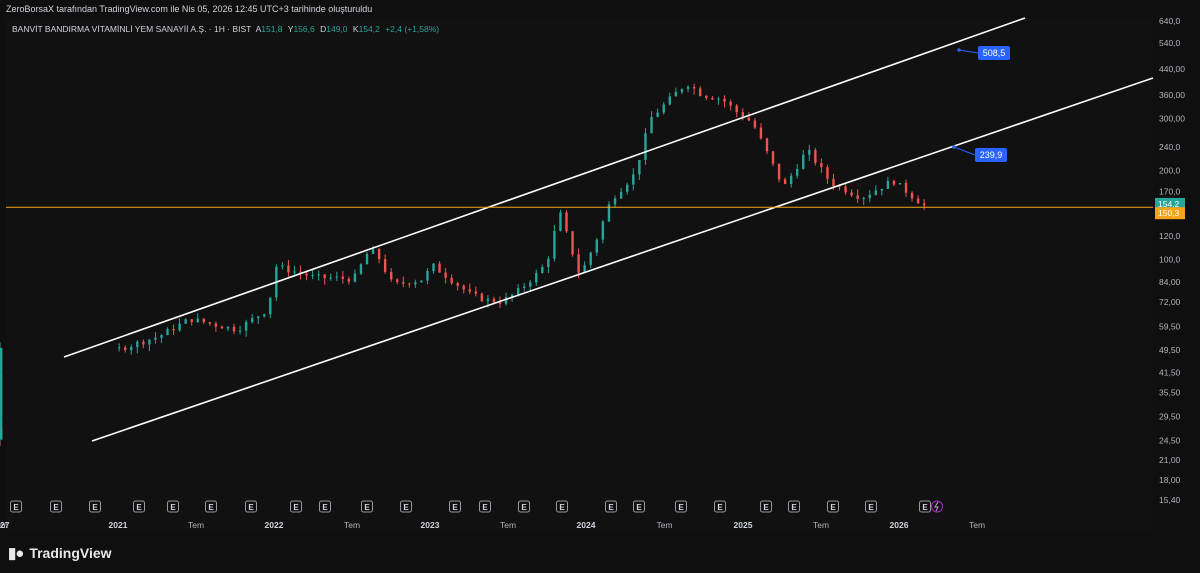 The width and height of the screenshot is (1200, 573). Describe the element at coordinates (994, 53) in the screenshot. I see `channel-upper-label-box` at that location.